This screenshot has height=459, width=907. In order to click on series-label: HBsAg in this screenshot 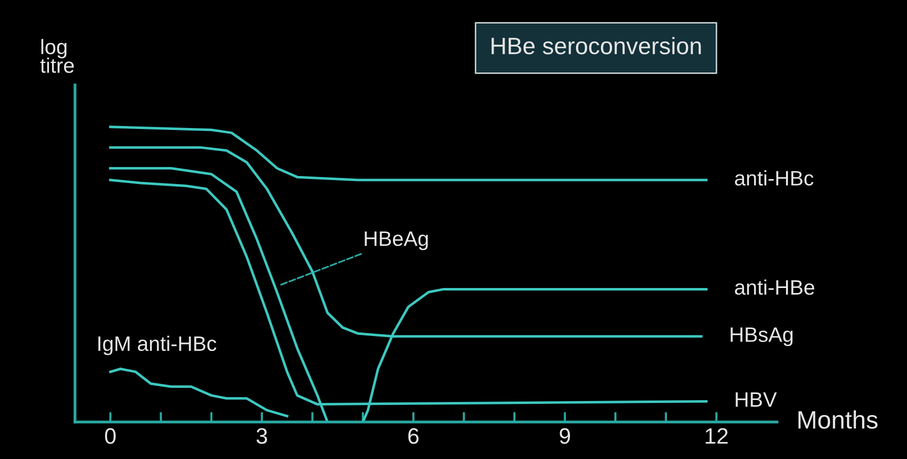, I will do `click(761, 336)`.